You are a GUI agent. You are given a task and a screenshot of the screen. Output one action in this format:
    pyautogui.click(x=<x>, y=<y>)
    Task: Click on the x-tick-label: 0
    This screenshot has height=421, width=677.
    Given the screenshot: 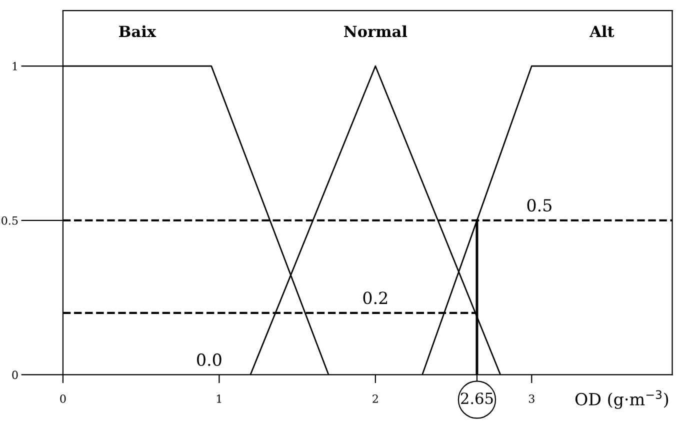 What is the action you would take?
    pyautogui.click(x=63, y=398)
    